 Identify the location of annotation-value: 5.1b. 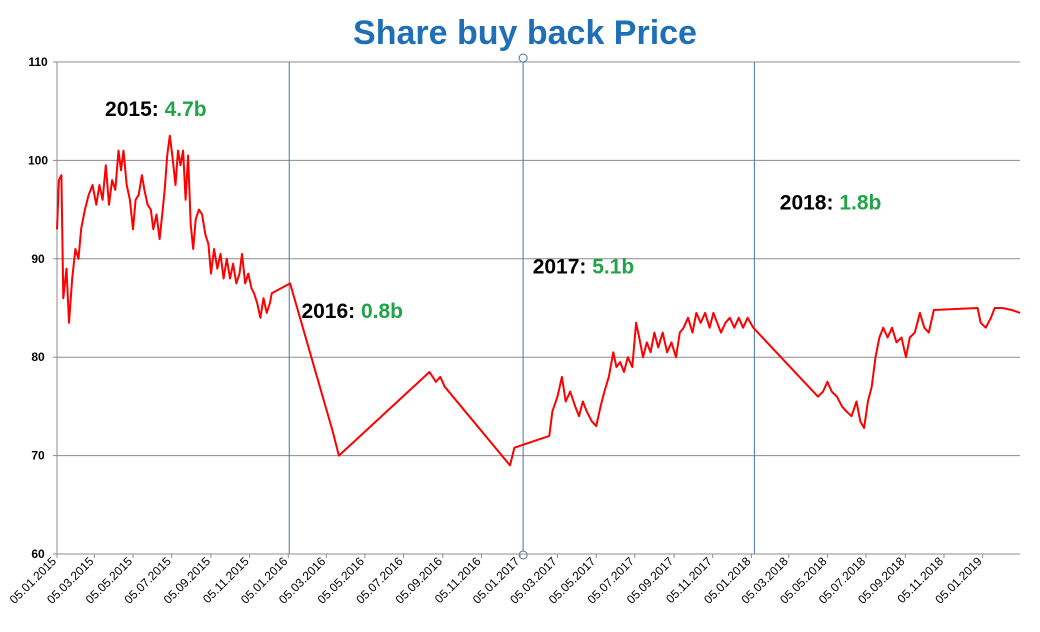
(613, 267).